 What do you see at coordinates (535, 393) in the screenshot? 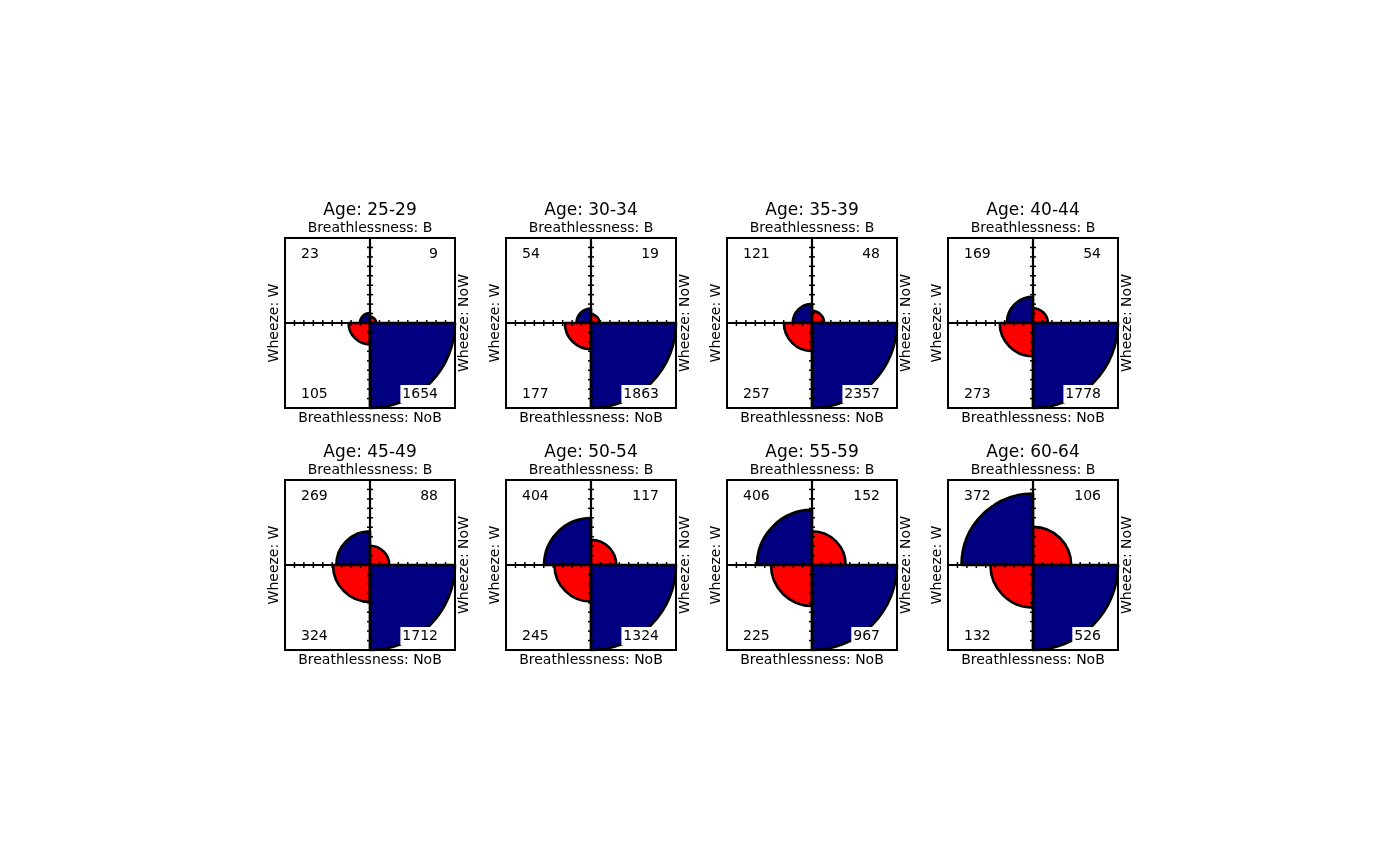
I see `data-label: 177` at bounding box center [535, 393].